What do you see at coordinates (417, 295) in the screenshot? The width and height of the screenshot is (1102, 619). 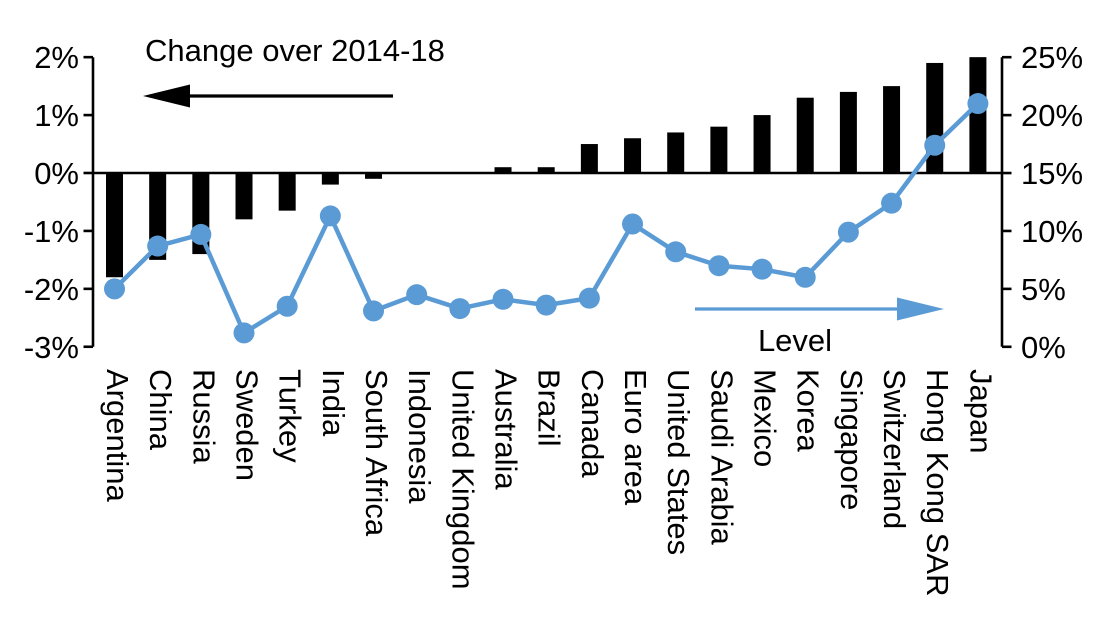 I see `level-dot-indonesia` at bounding box center [417, 295].